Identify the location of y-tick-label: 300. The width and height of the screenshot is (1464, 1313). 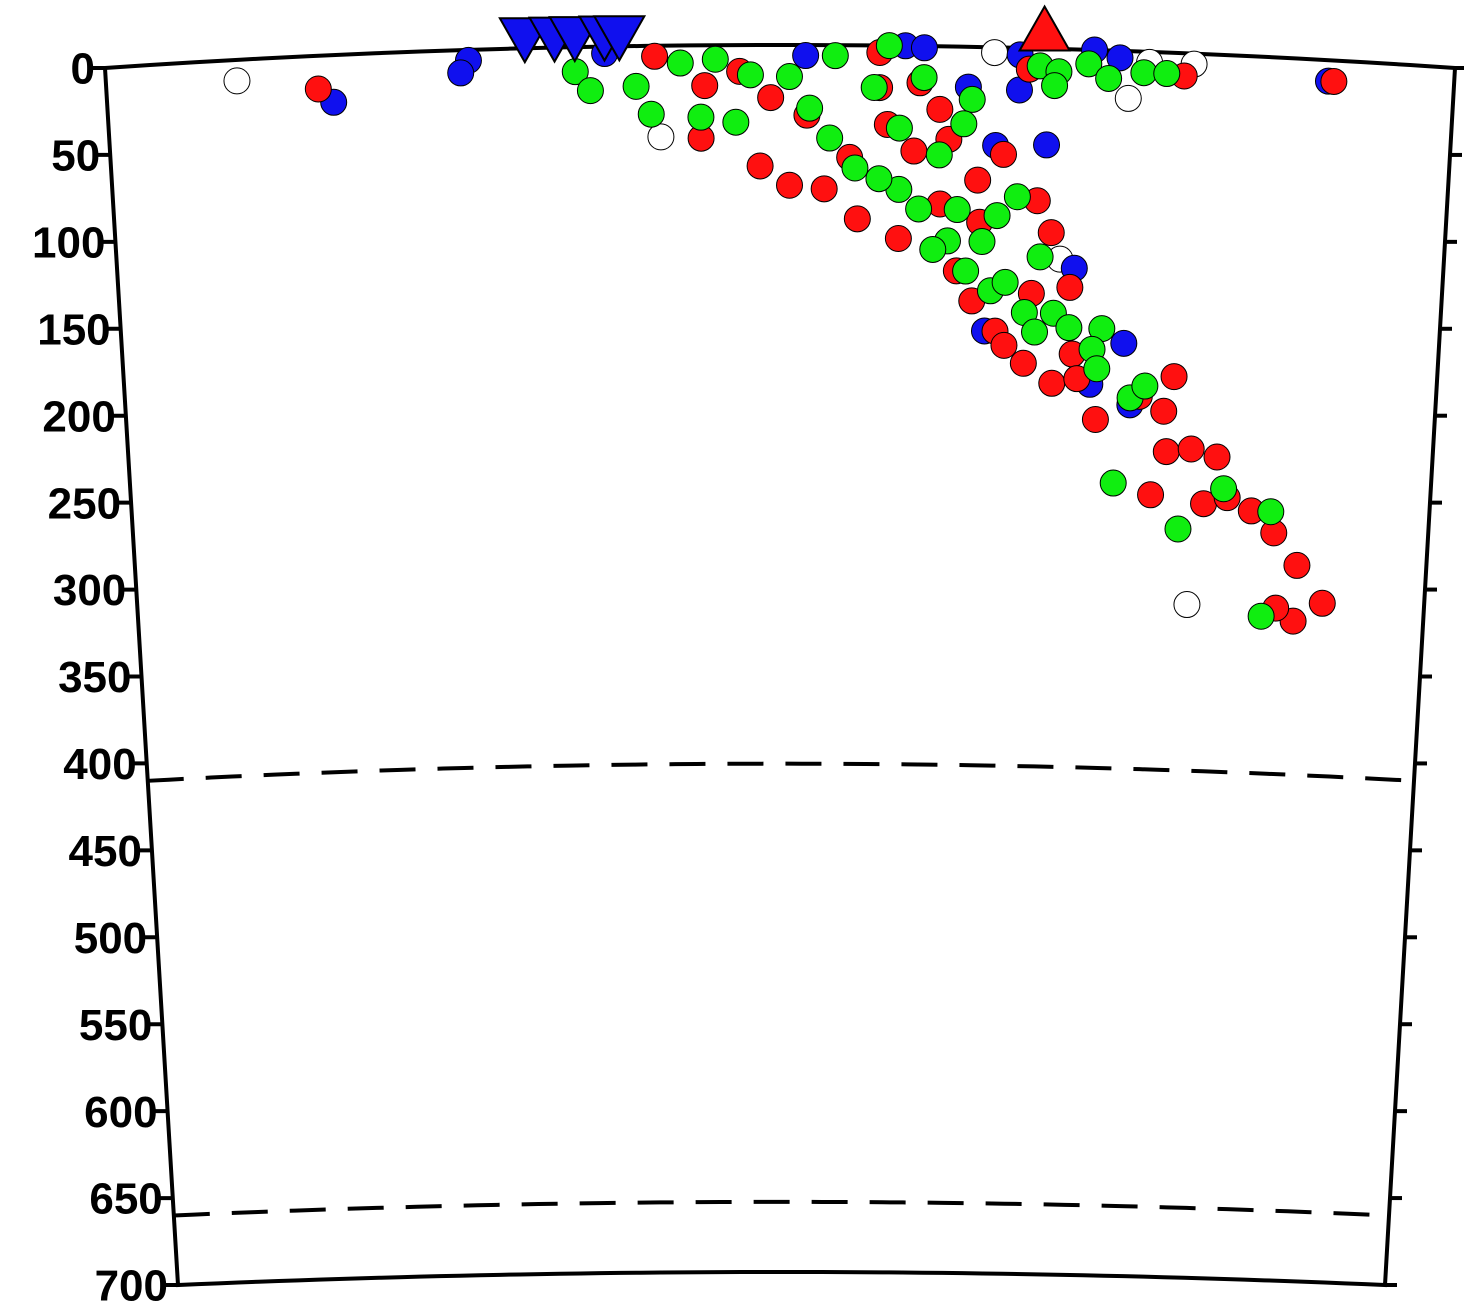
(89, 590).